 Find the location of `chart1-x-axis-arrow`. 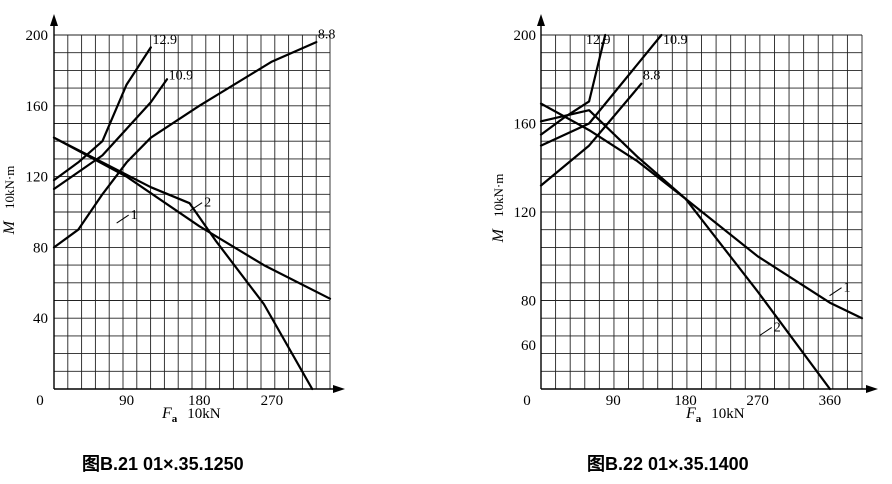

chart1-x-axis-arrow is located at coordinates (339, 389).